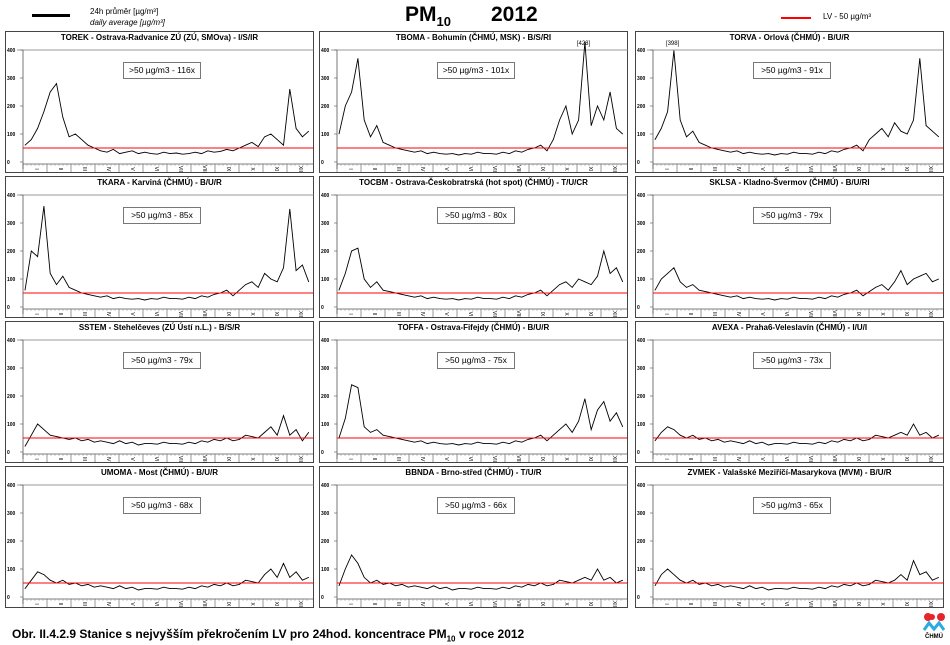  I want to click on daily-average-series, so click(166, 576).